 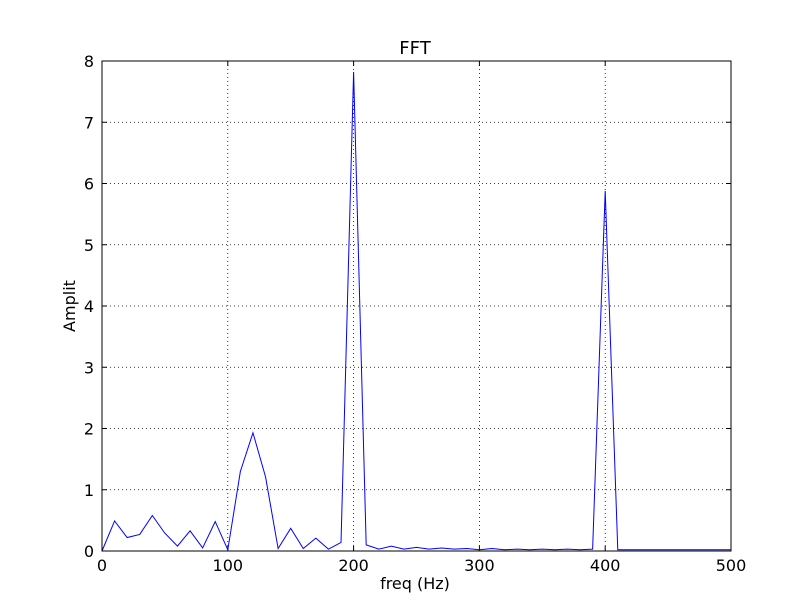 What do you see at coordinates (415, 48) in the screenshot?
I see `chart-title: FFT` at bounding box center [415, 48].